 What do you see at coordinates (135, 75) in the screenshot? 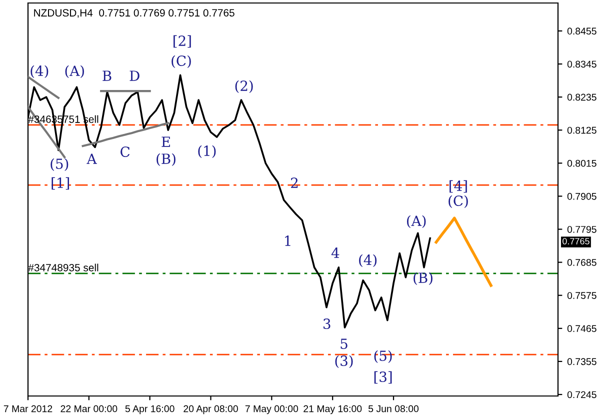
I see `annotation: D` at bounding box center [135, 75].